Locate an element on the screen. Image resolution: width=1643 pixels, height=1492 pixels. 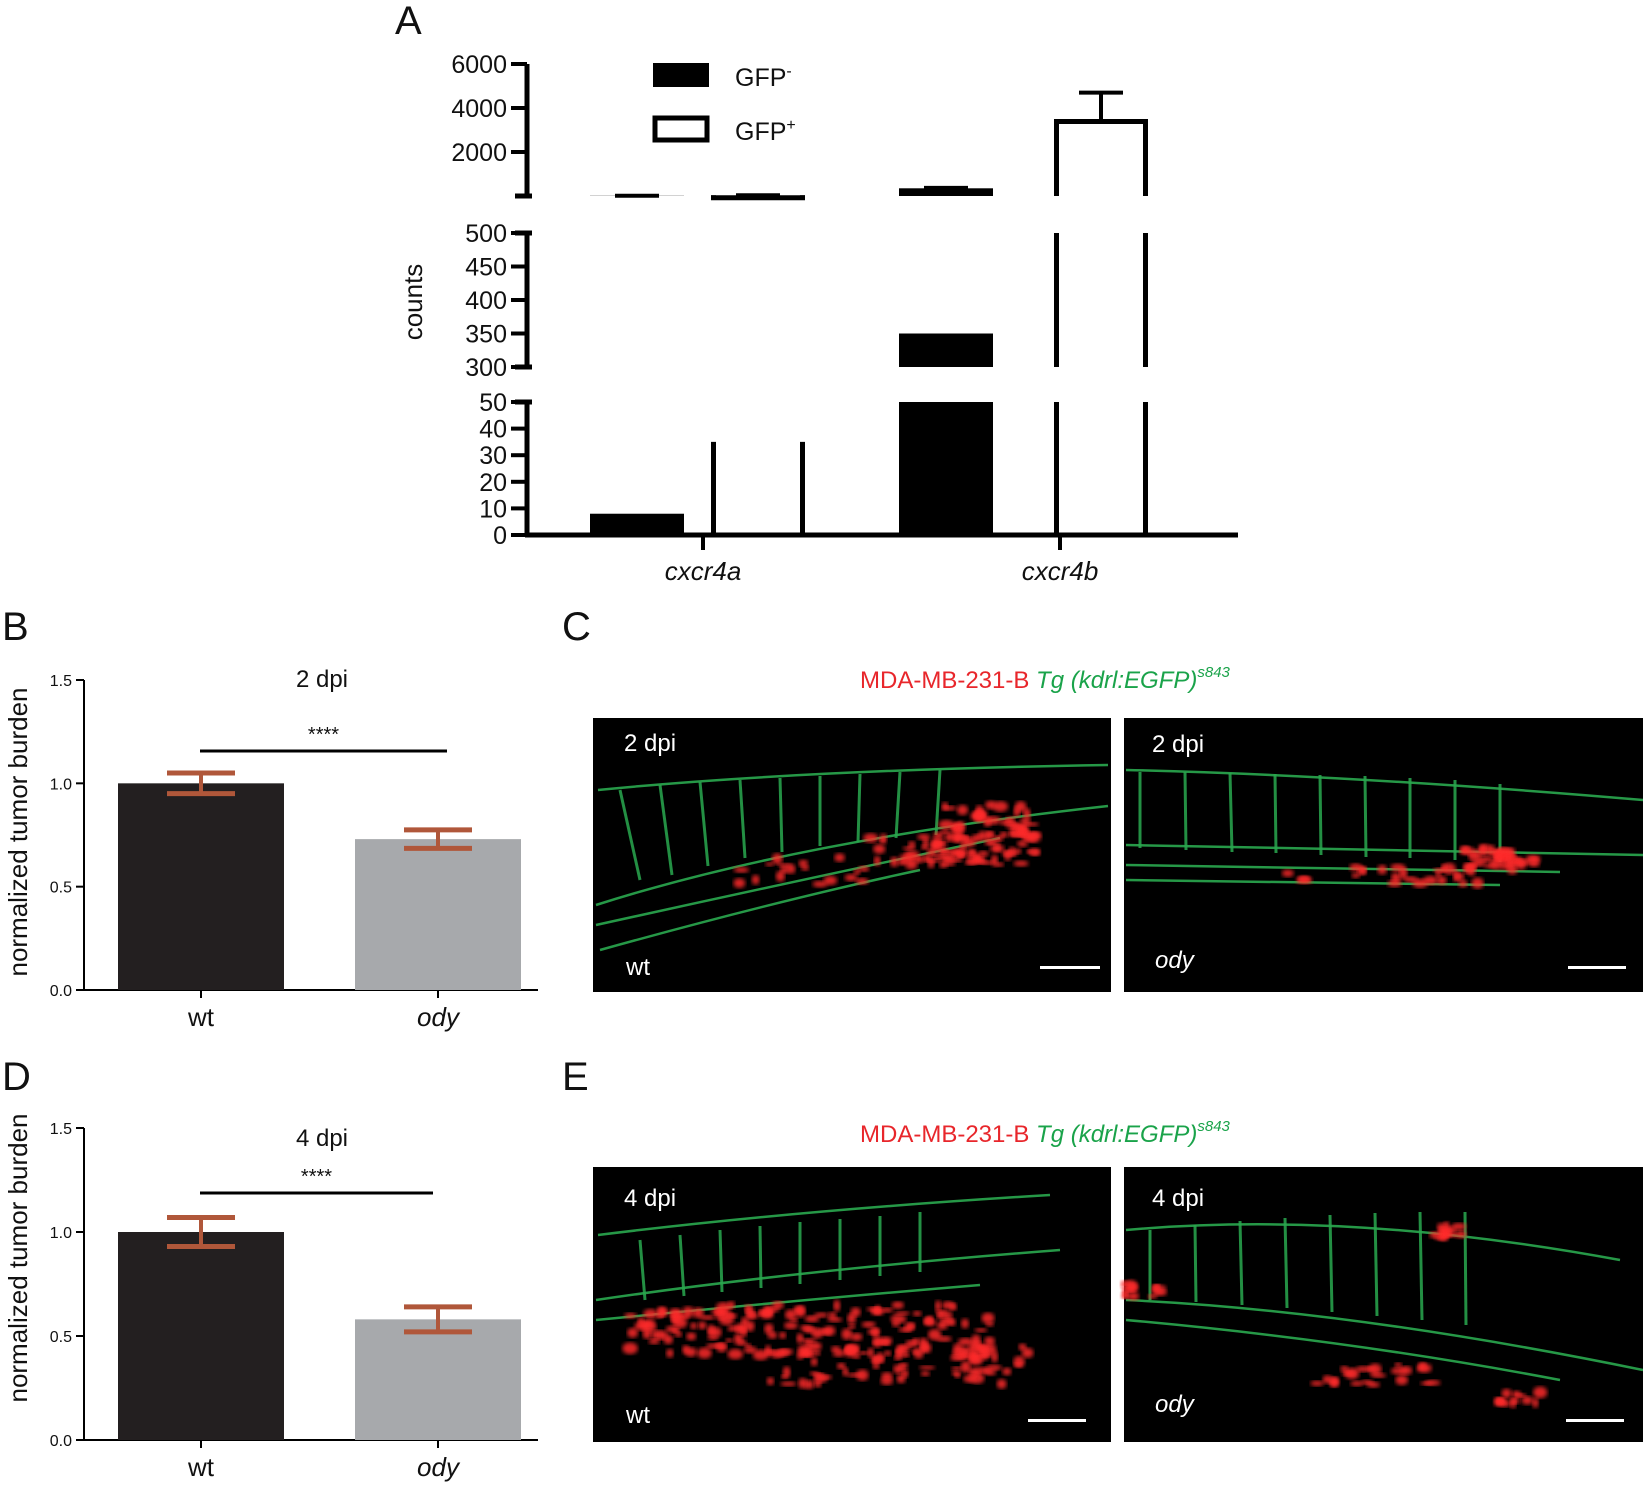
micrograph-genotype-label: wt is located at coordinates (637, 967).